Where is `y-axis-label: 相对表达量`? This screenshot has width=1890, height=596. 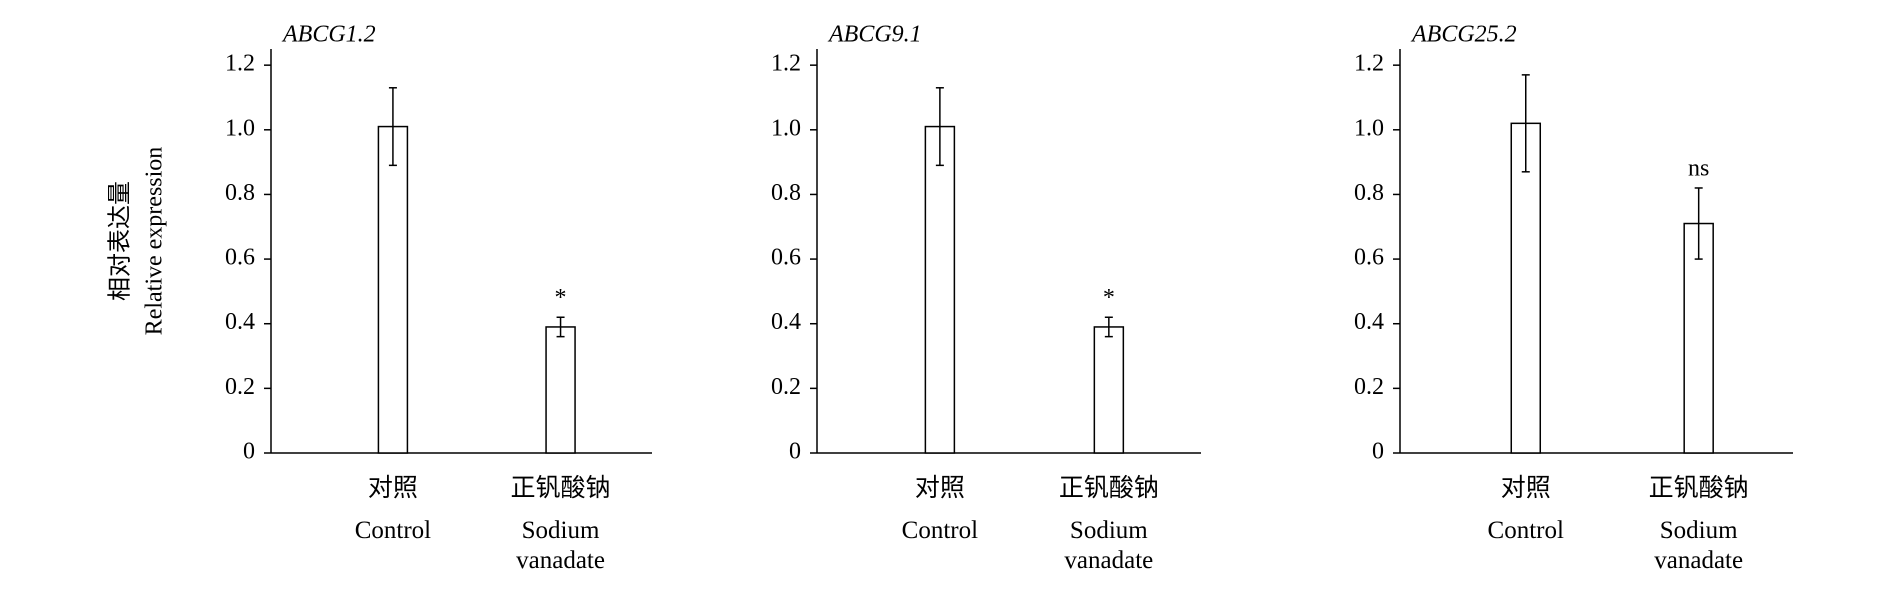
y-axis-label: 相对表达量 is located at coordinates (120, 241).